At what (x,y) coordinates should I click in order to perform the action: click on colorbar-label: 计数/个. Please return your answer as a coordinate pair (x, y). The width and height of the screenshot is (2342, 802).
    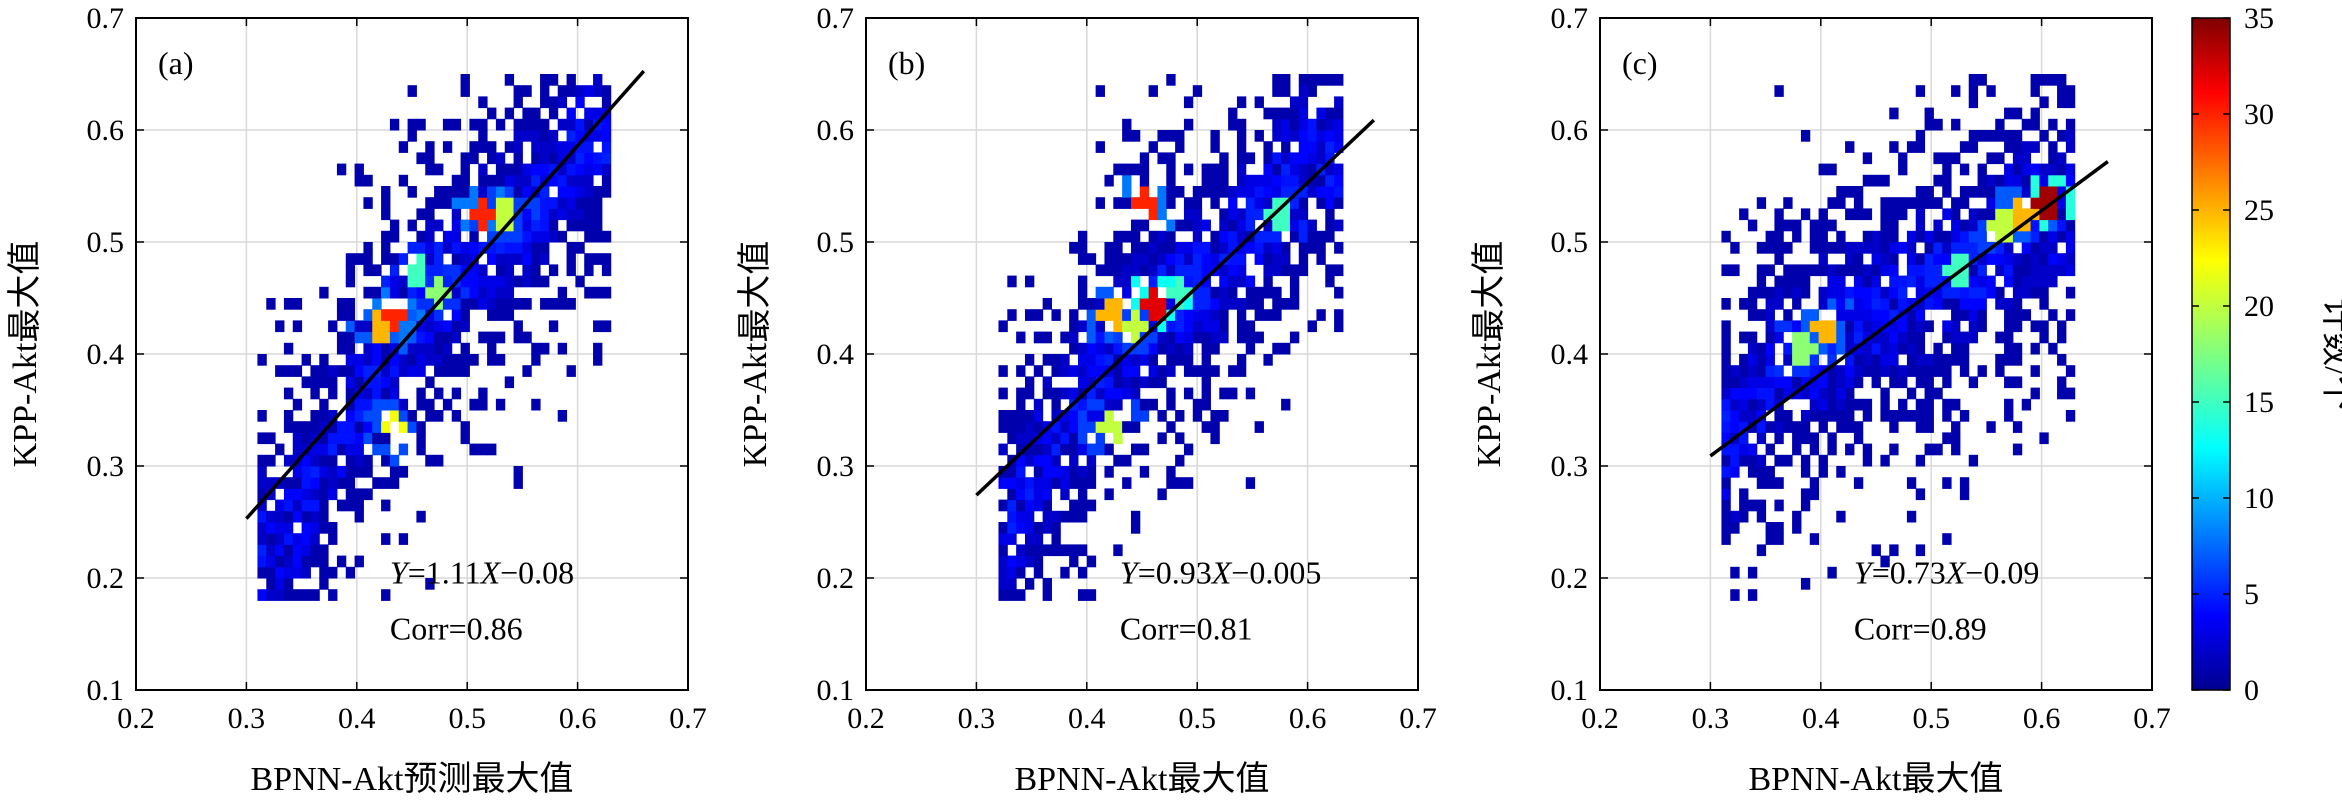
    Looking at the image, I should click on (2330, 353).